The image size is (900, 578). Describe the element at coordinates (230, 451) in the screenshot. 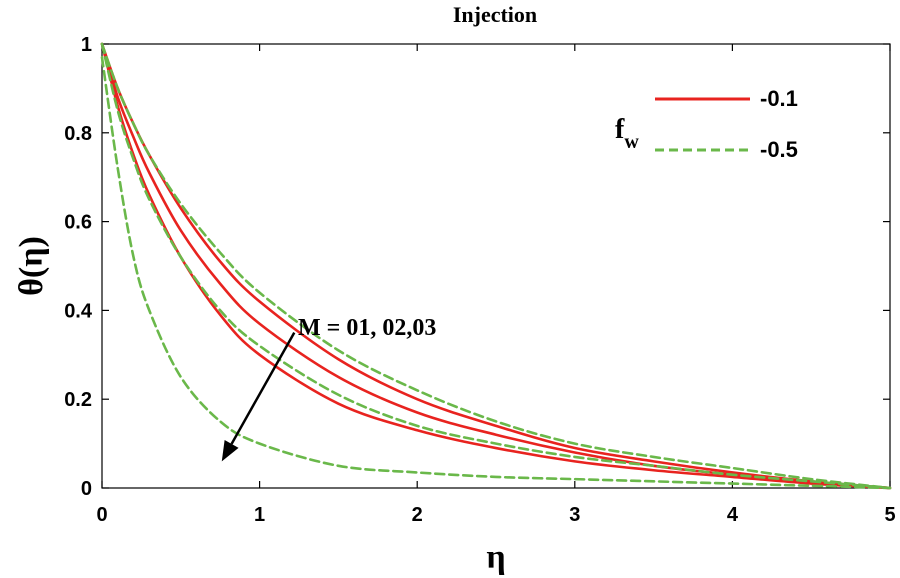

I see `arrow-head` at that location.